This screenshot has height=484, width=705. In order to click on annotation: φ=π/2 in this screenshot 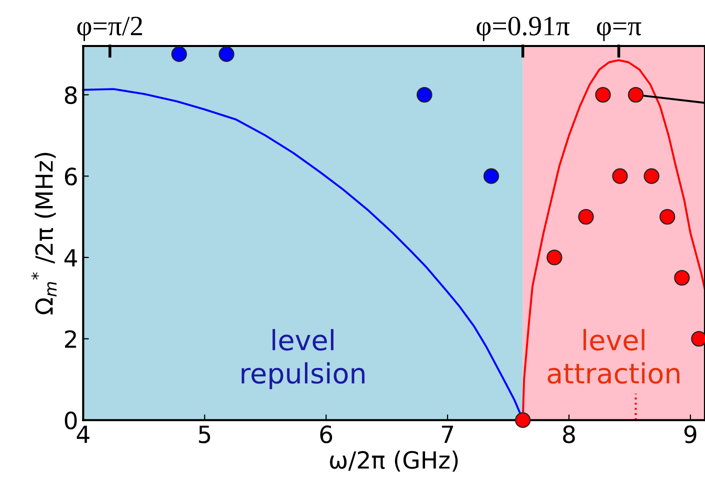, I will do `click(109, 29)`.